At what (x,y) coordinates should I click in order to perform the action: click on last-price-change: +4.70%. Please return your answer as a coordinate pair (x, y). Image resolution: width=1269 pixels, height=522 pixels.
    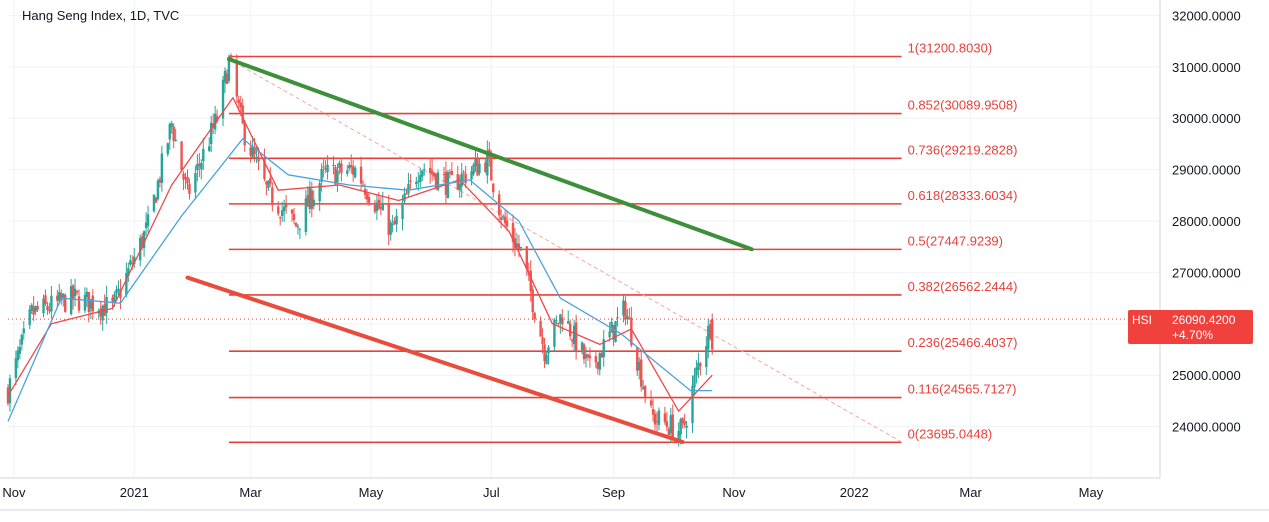
    Looking at the image, I should click on (1193, 335).